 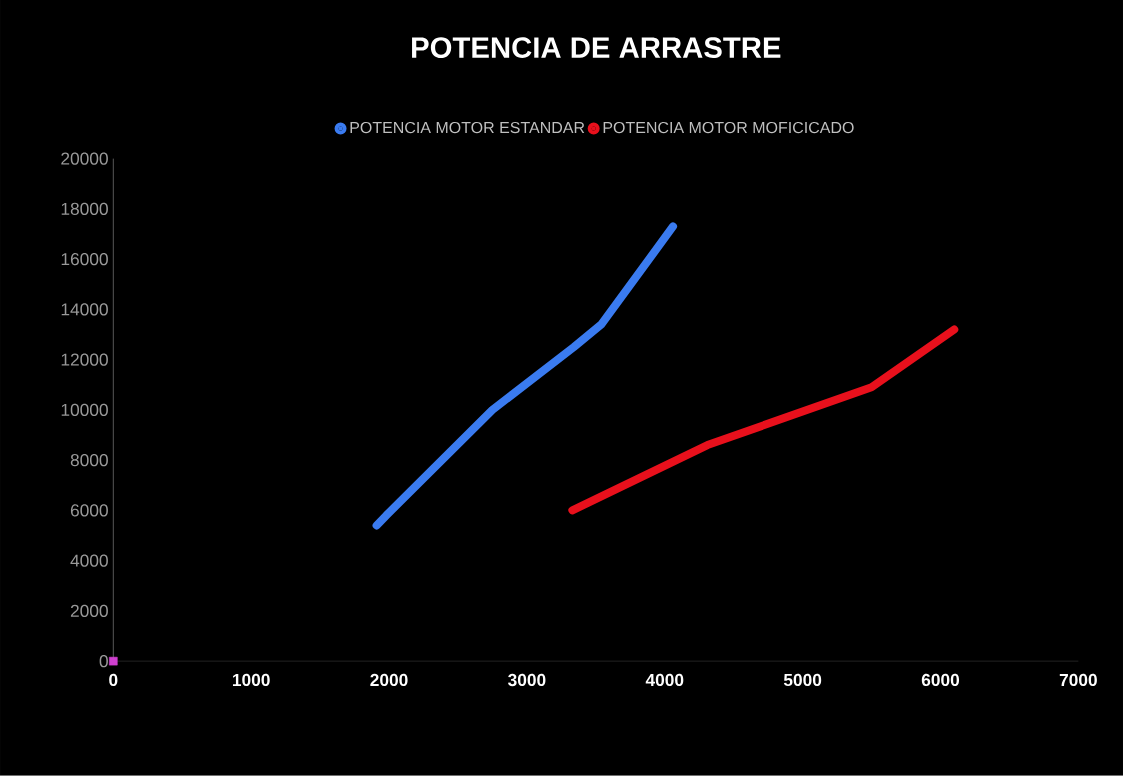 I want to click on y-tick-label: 20000, so click(x=84, y=158).